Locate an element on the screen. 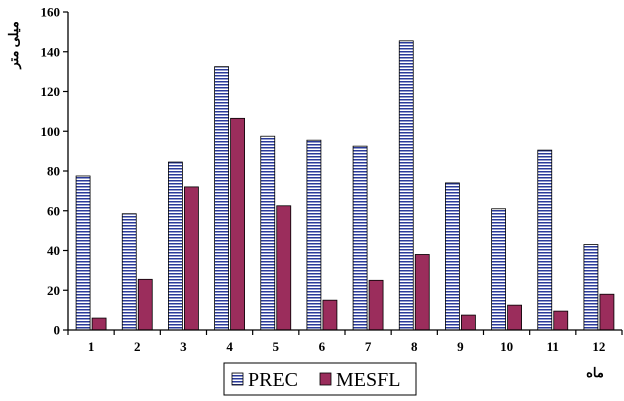 Image resolution: width=624 pixels, height=401 pixels. y-tick-label-80: 80 is located at coordinates (53, 171).